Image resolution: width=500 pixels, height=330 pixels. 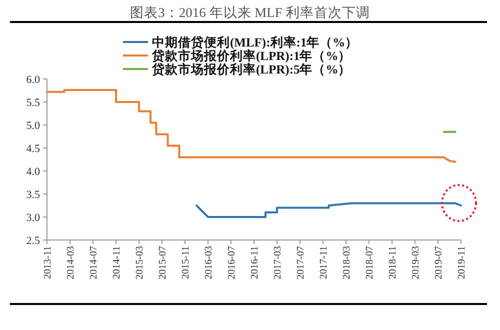 What do you see at coordinates (33, 126) in the screenshot?
I see `y-tick-label: 5.0` at bounding box center [33, 126].